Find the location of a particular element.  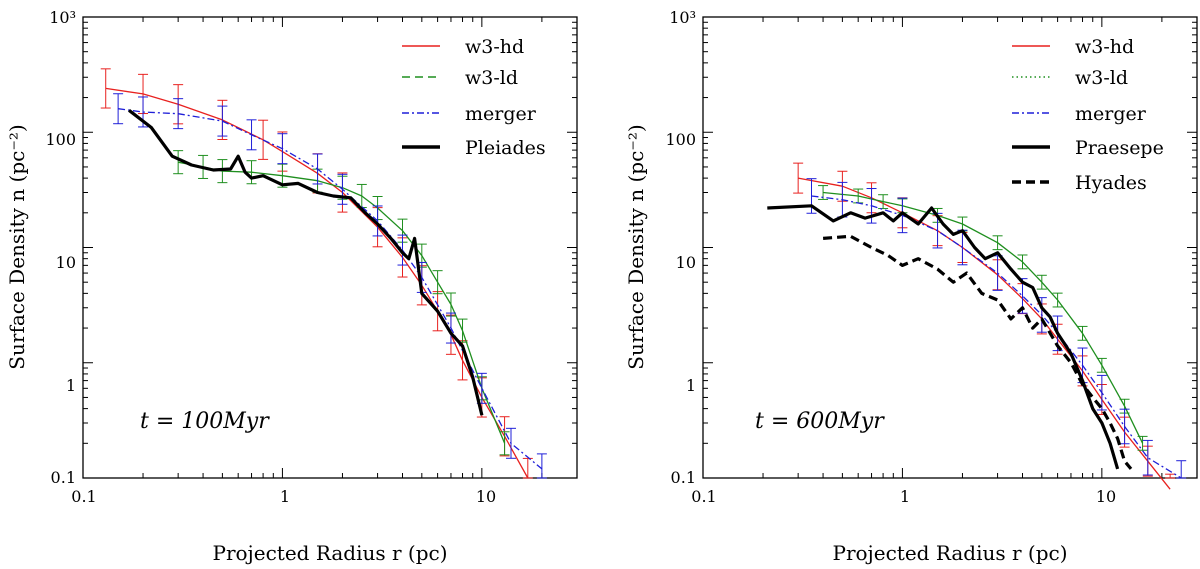

legend-label: Praesepe is located at coordinates (1119, 148).